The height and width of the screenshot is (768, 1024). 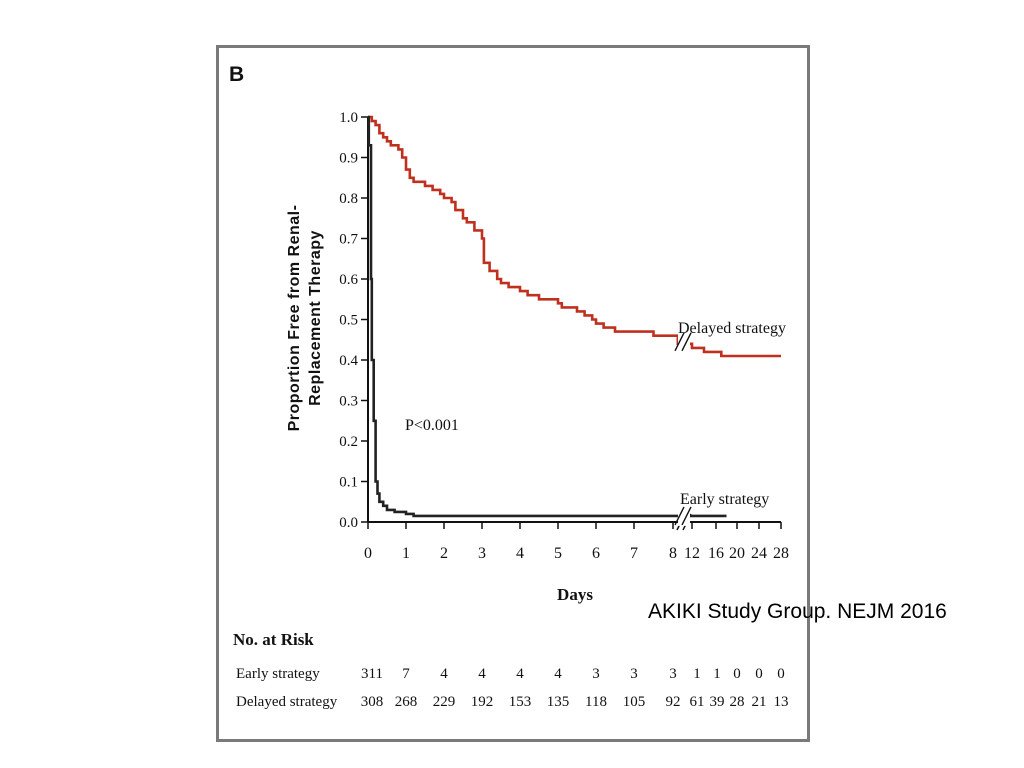 I want to click on x-tick-label: 16, so click(x=716, y=553).